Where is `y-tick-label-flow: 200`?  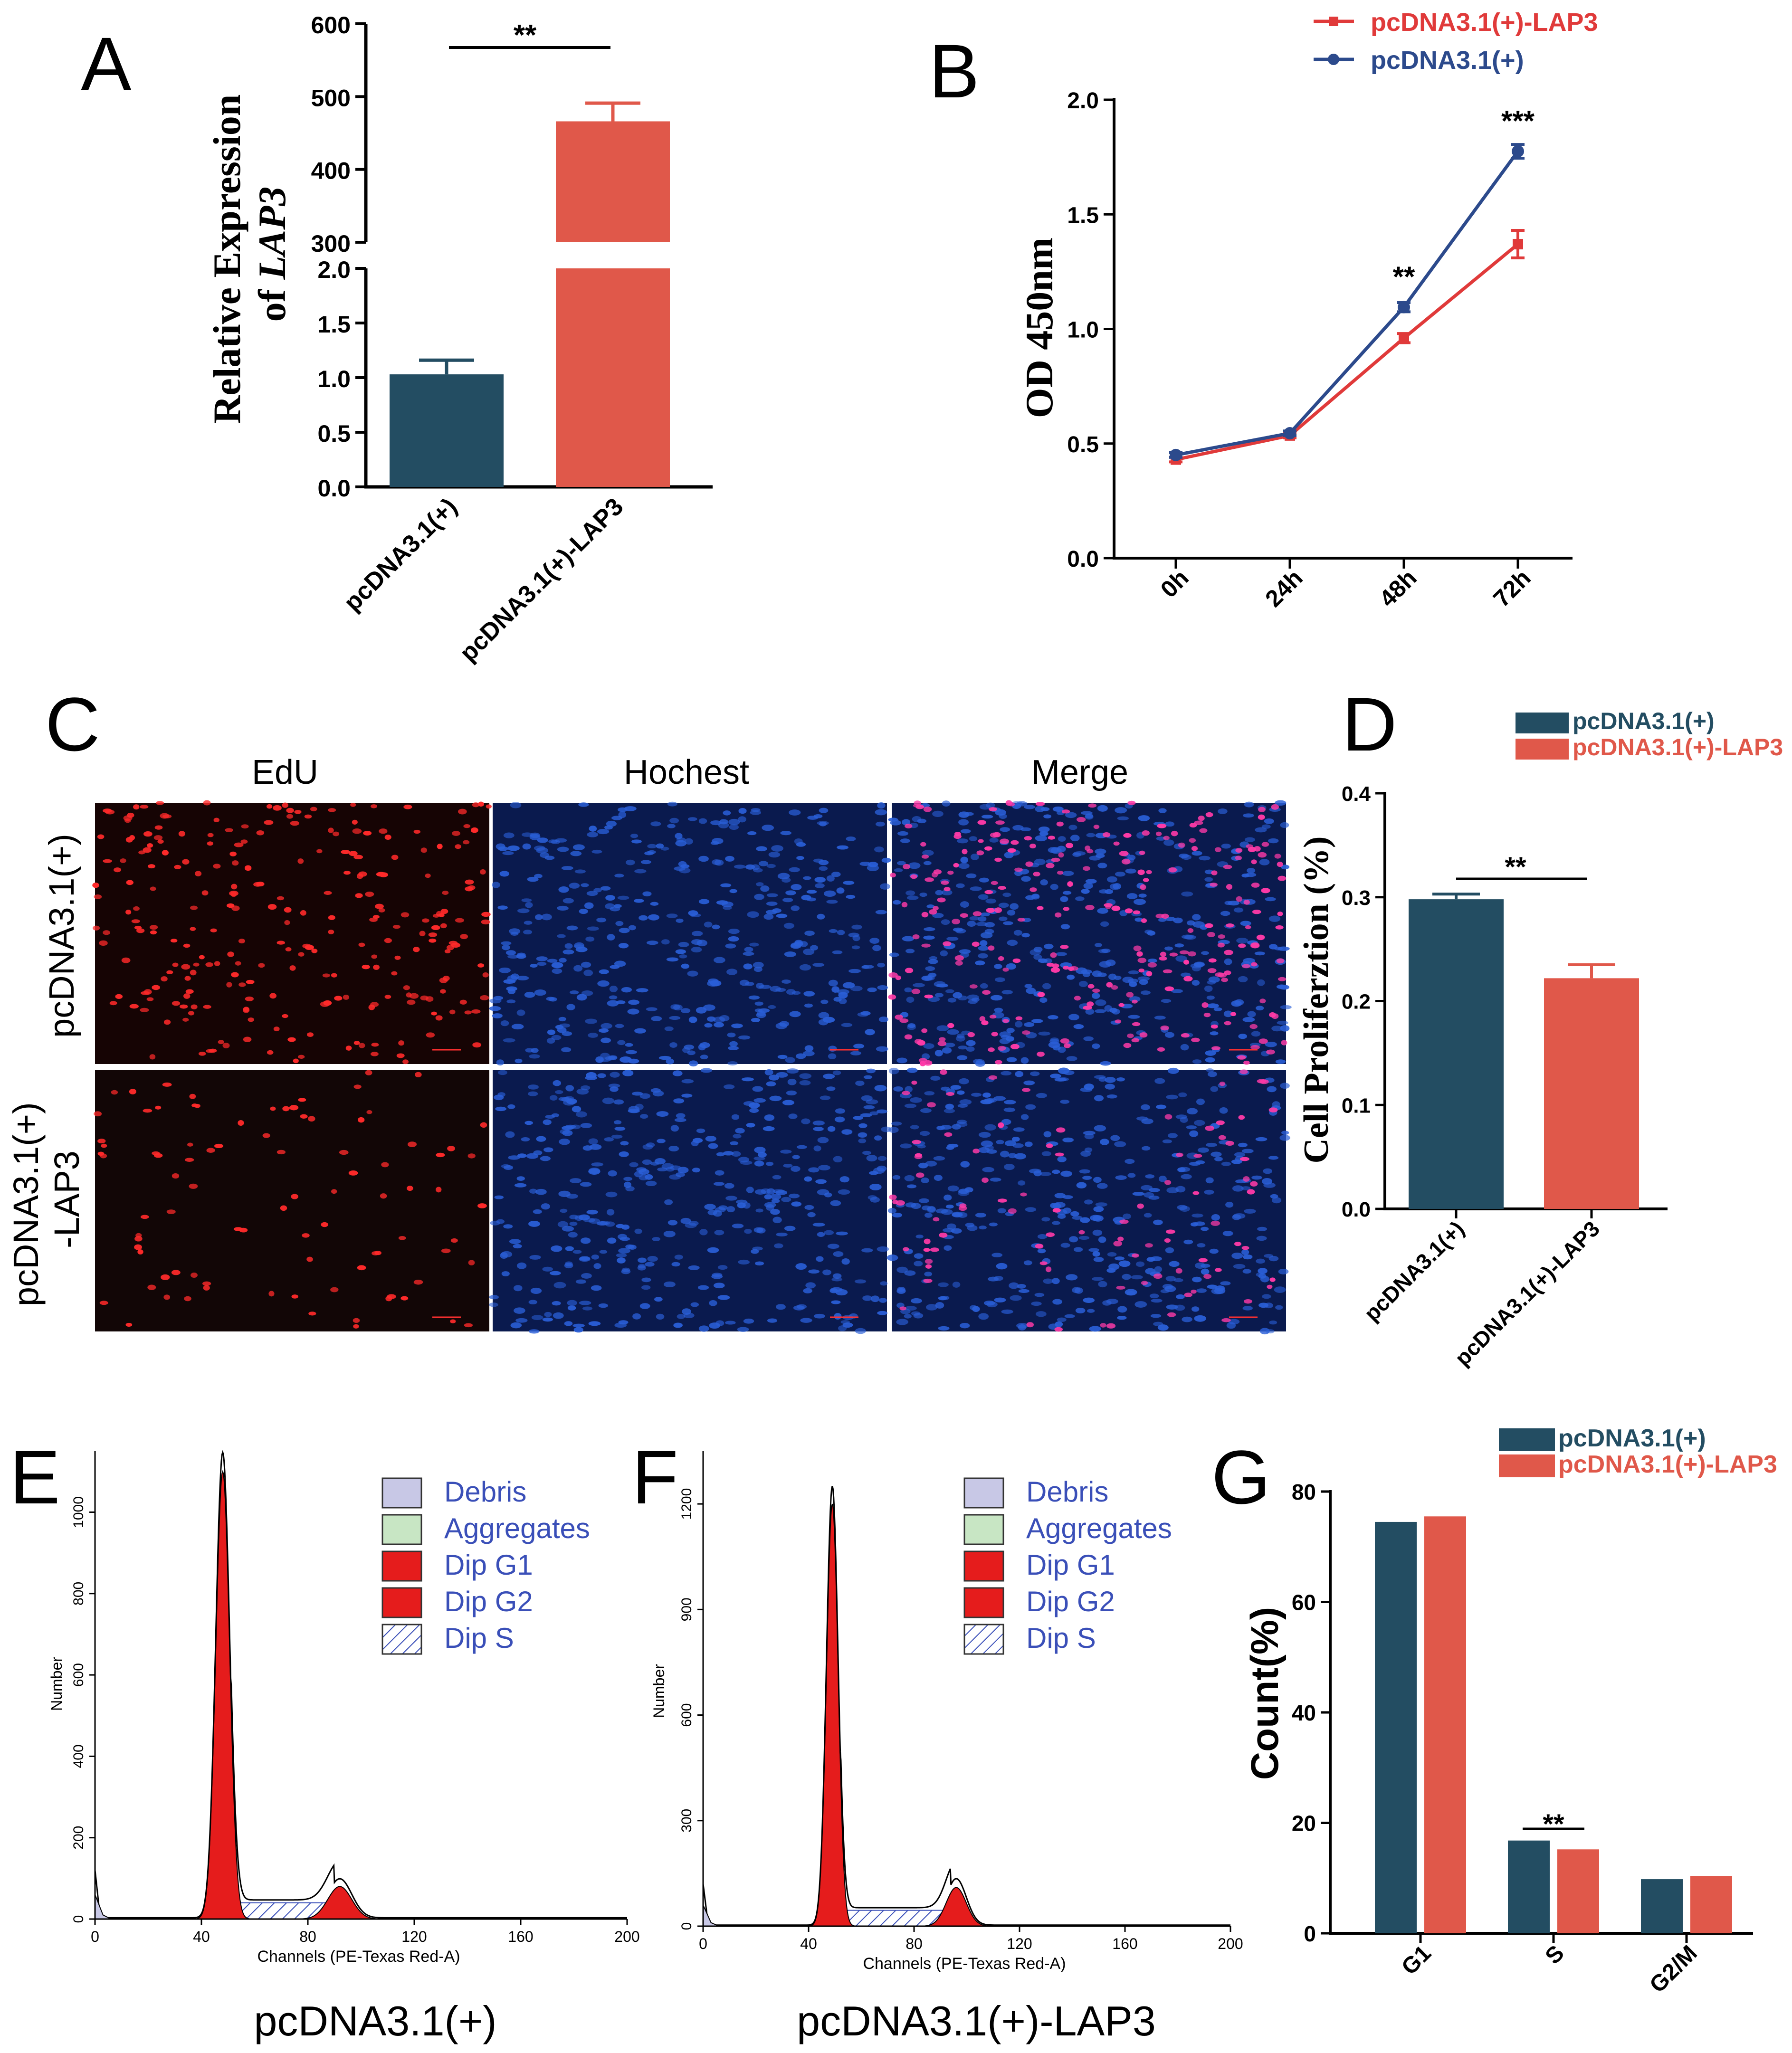
y-tick-label-flow: 200 is located at coordinates (78, 1838).